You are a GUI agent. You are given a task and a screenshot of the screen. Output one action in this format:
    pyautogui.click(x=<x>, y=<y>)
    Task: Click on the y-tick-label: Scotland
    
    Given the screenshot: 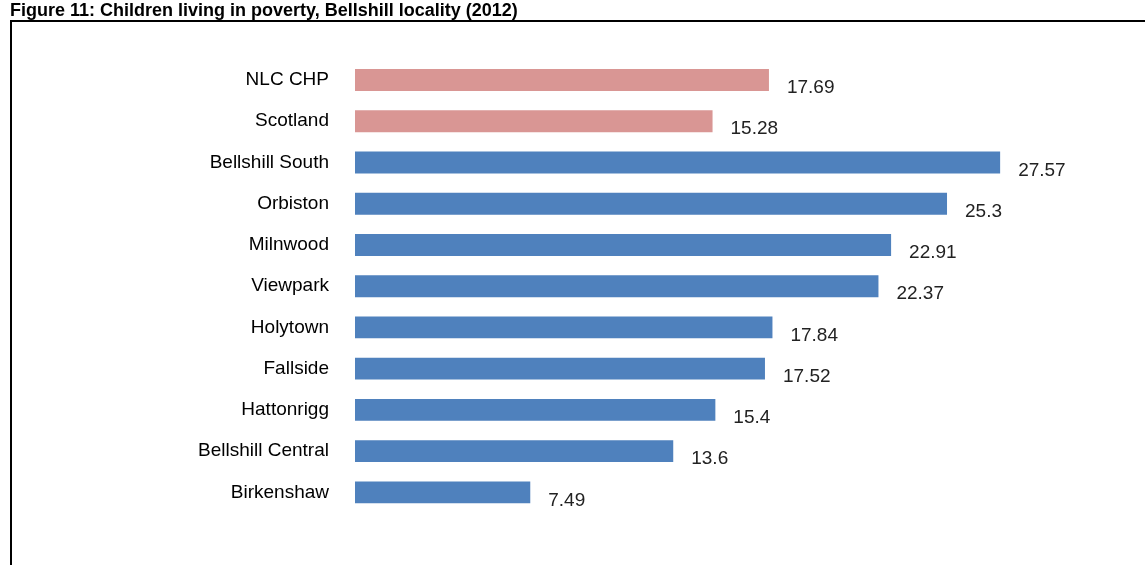 What is the action you would take?
    pyautogui.click(x=292, y=120)
    